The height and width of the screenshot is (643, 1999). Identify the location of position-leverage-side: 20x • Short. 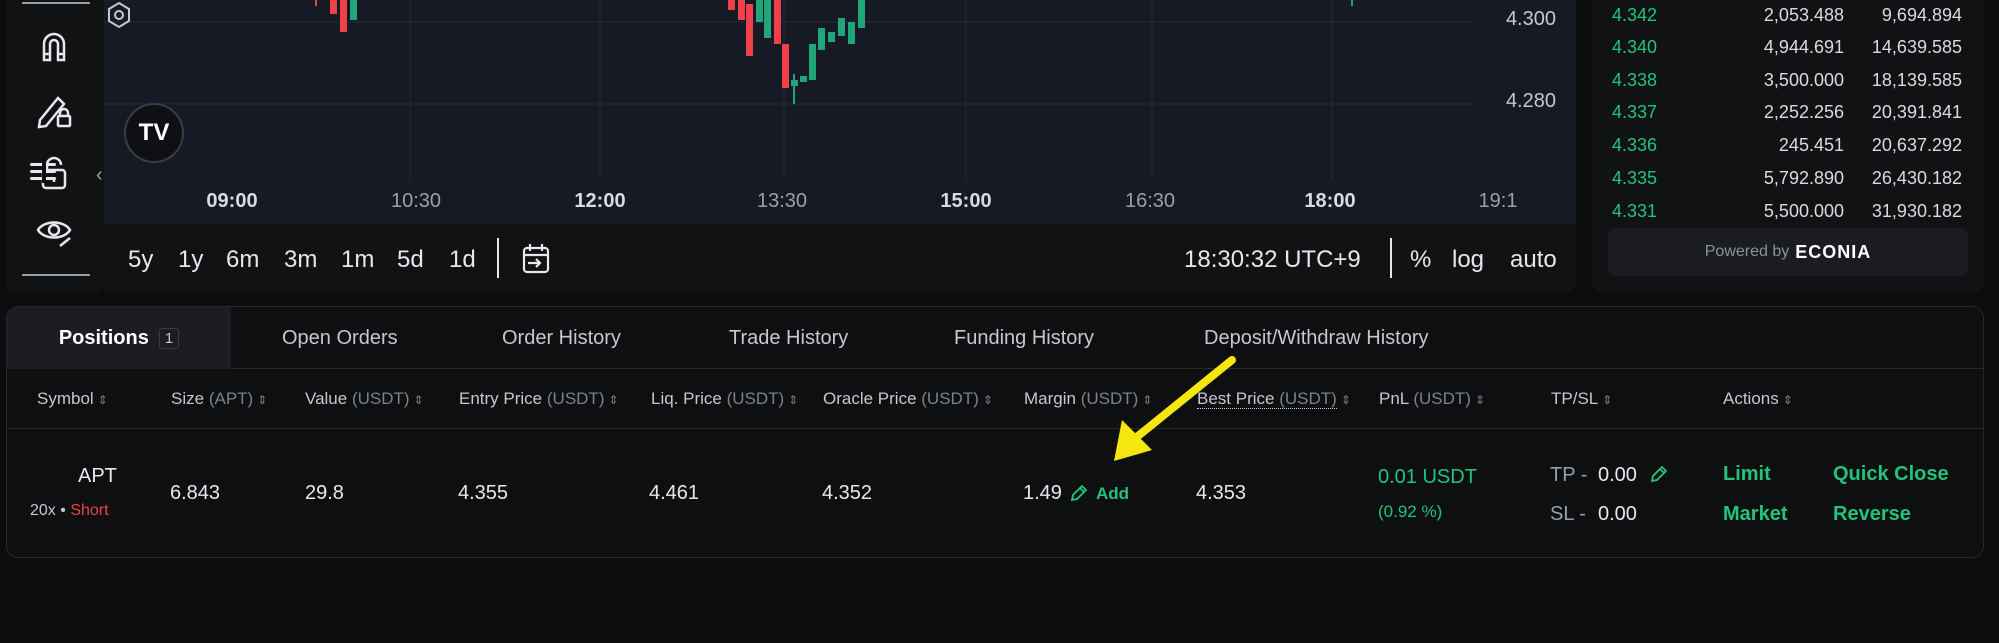
(69, 511).